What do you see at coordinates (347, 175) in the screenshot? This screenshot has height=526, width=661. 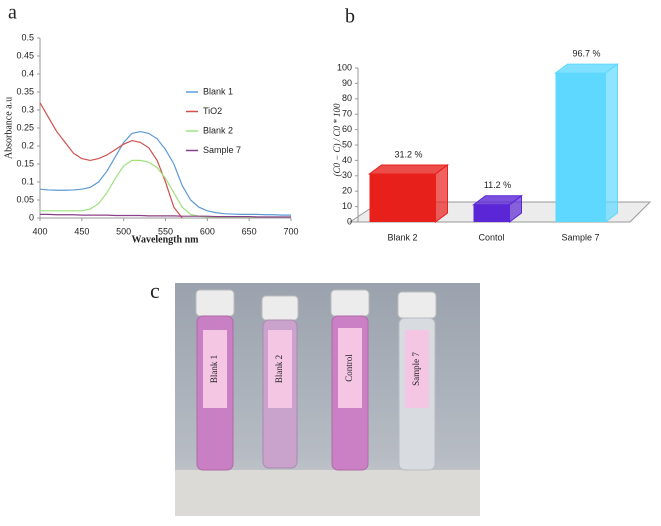 I see `y-tick-label: 30` at bounding box center [347, 175].